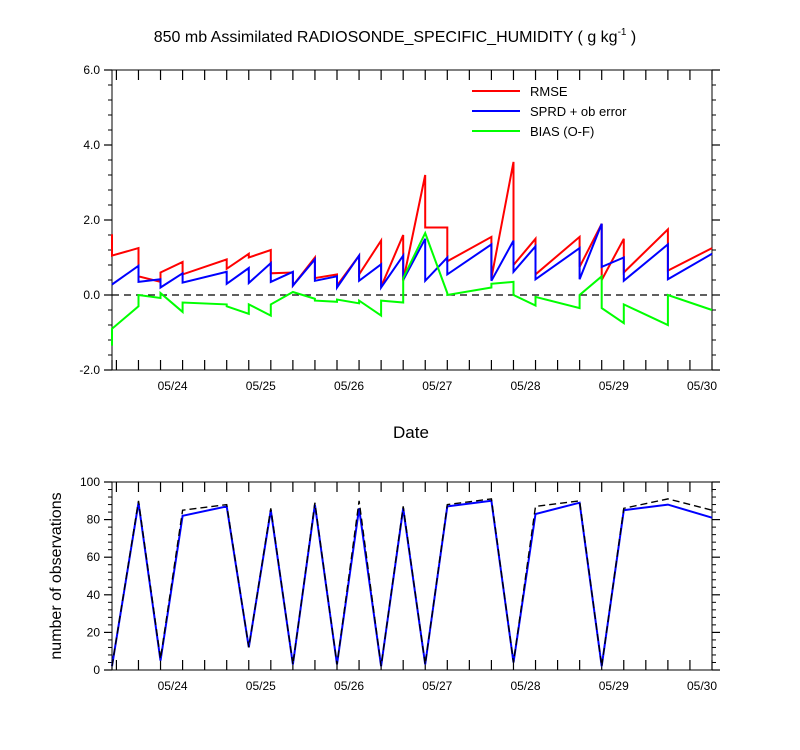  I want to click on bottom-x-tick-label: 05/27, so click(437, 686).